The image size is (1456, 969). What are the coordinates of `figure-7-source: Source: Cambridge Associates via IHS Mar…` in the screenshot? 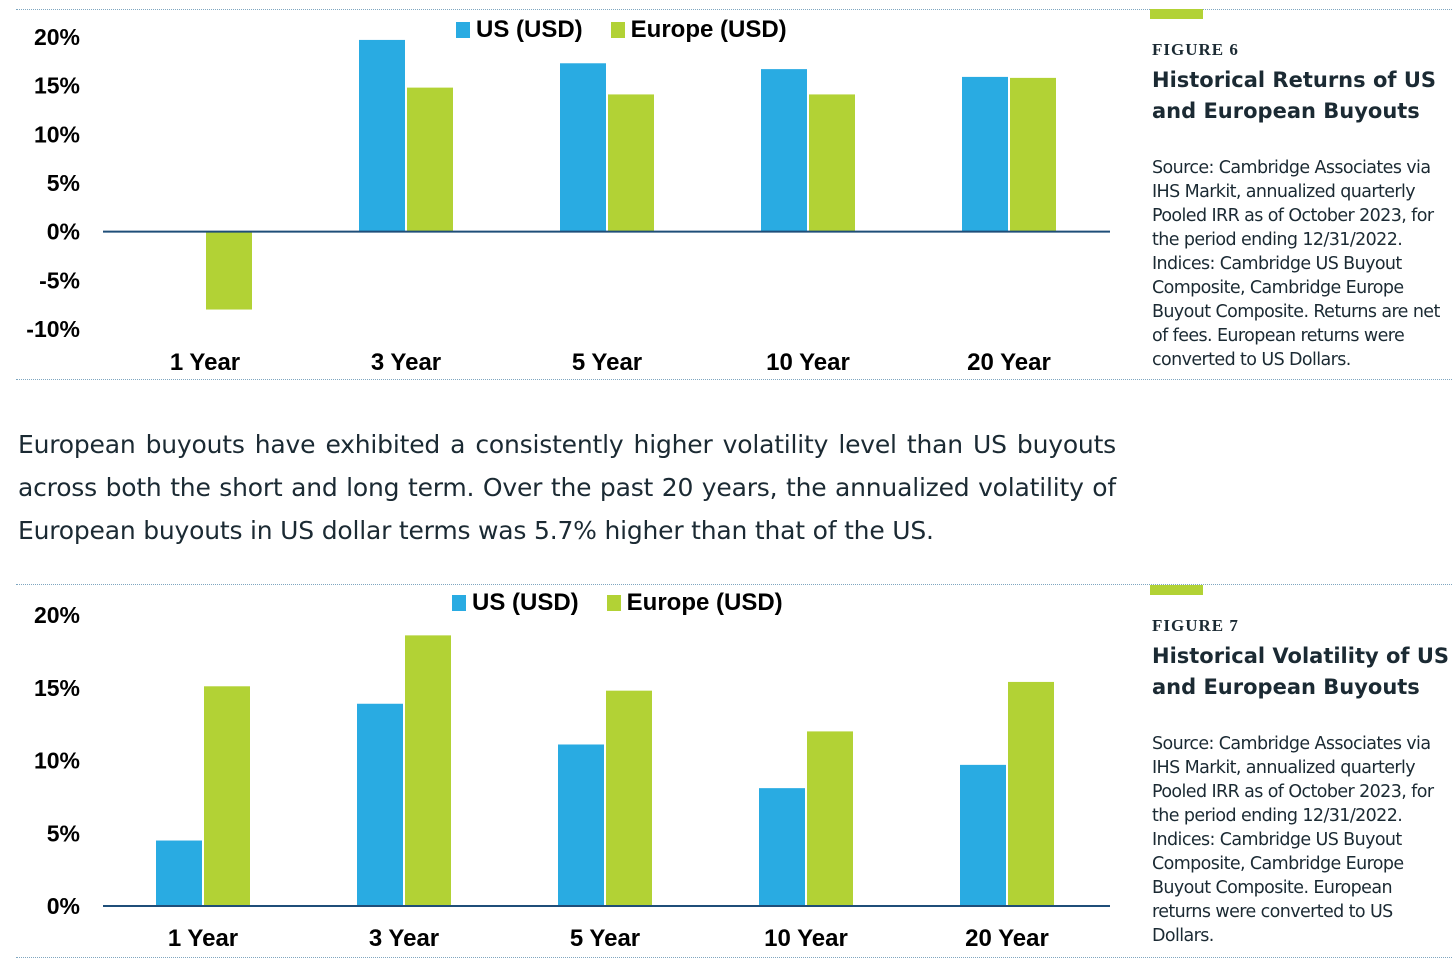 It's located at (1293, 840).